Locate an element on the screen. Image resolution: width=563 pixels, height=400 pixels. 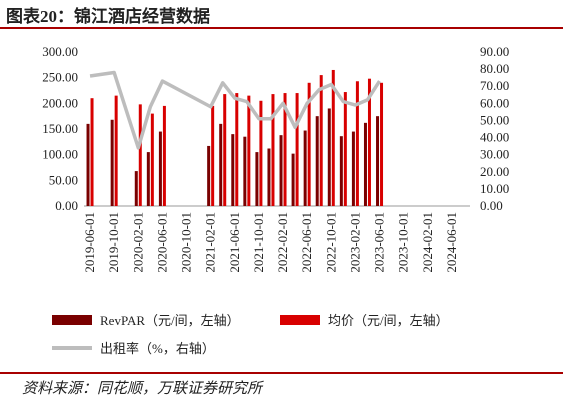
x-tick-label: 2023-02-01 is located at coordinates (354, 242).